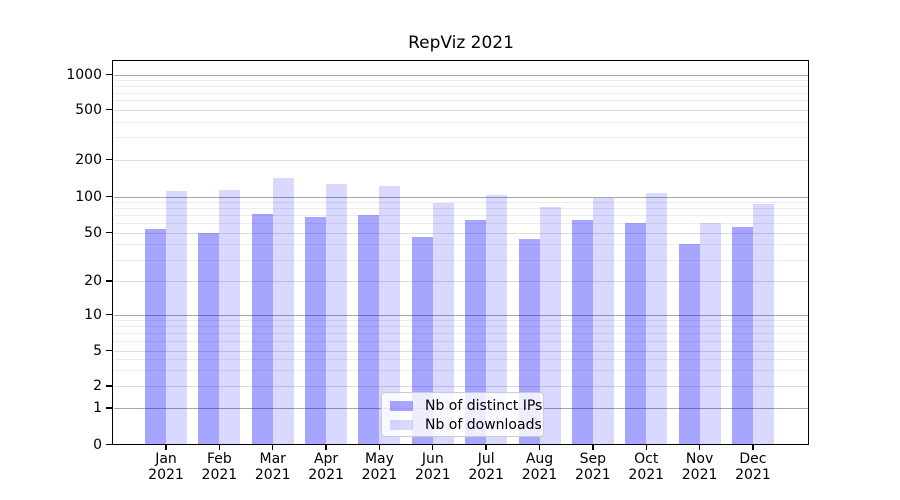 The image size is (900, 500). What do you see at coordinates (483, 424) in the screenshot?
I see `legend-label: Nb of downloads` at bounding box center [483, 424].